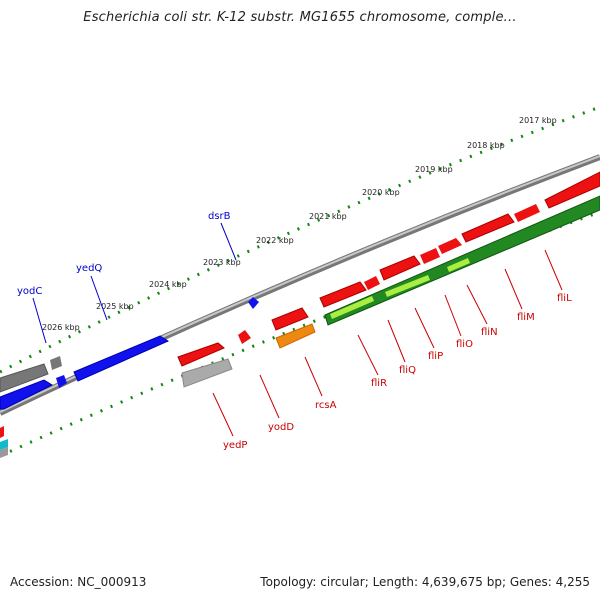 This screenshot has height=600, width=600. I want to click on gene-arrow-fliP, so click(400, 268).